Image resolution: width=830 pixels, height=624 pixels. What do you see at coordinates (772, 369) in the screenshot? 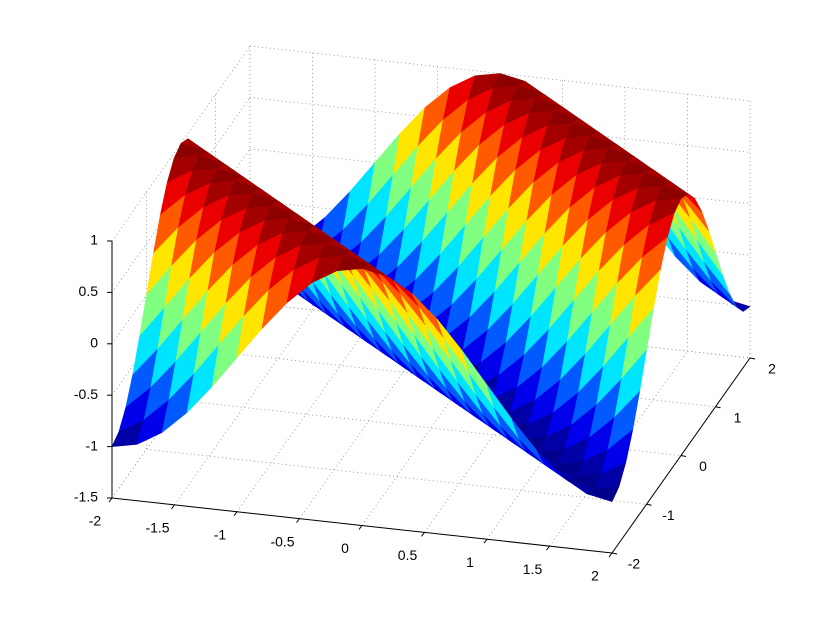
I see `y-tick-label: 2` at bounding box center [772, 369].